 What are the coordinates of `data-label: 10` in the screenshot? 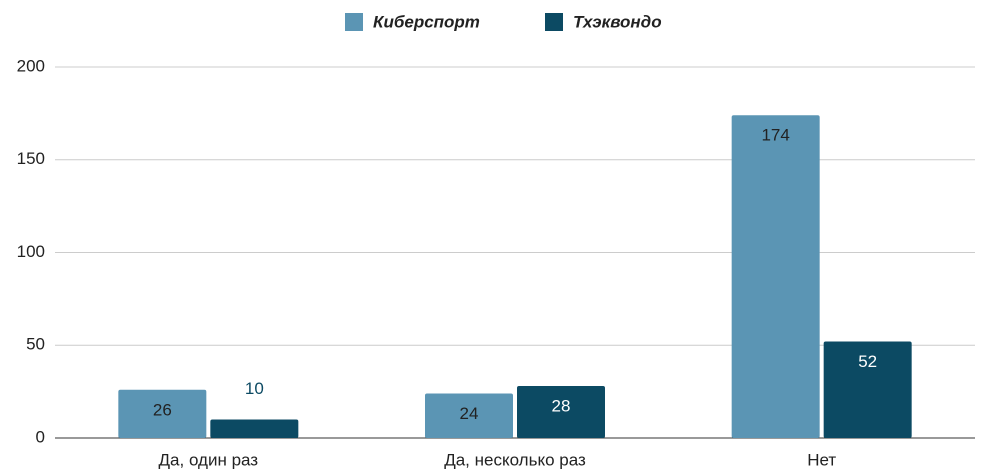 It's located at (254, 388).